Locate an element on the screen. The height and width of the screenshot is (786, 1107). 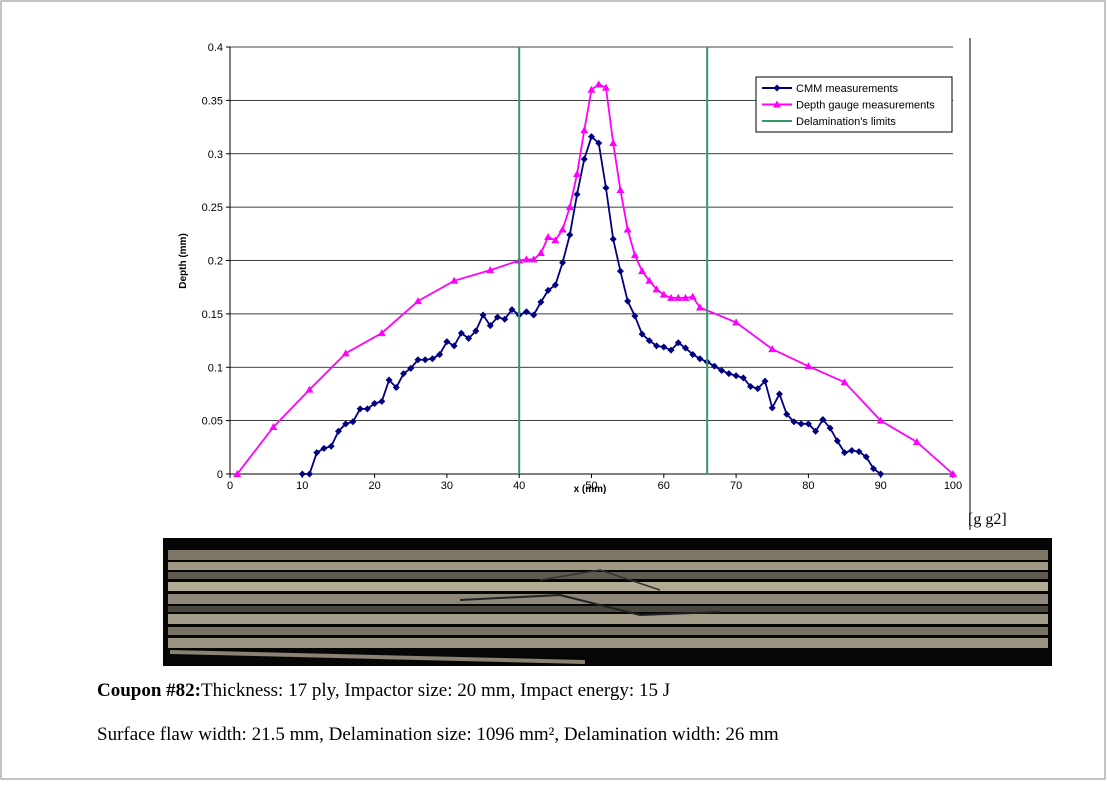
x-tick-label: 0 is located at coordinates (230, 486).